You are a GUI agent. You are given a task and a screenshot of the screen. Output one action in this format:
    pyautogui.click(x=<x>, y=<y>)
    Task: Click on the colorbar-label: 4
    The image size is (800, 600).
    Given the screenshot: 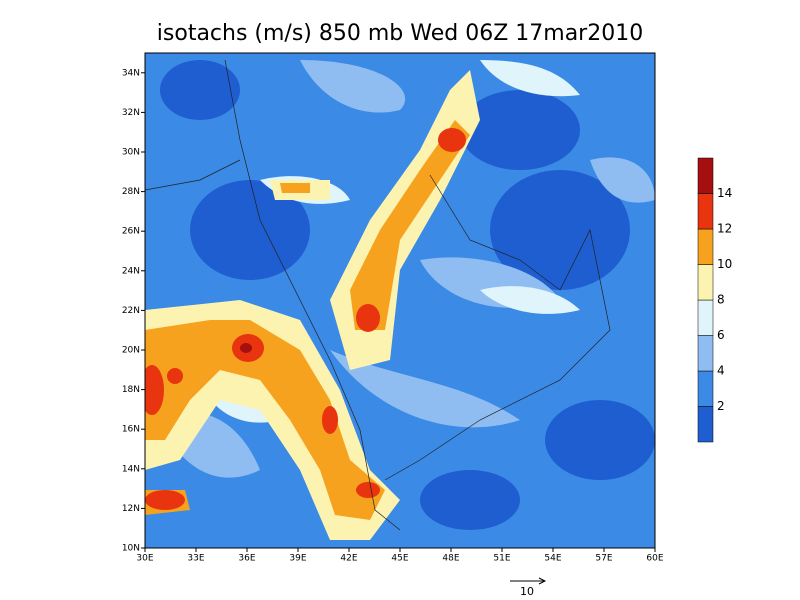 What is the action you would take?
    pyautogui.click(x=721, y=371)
    